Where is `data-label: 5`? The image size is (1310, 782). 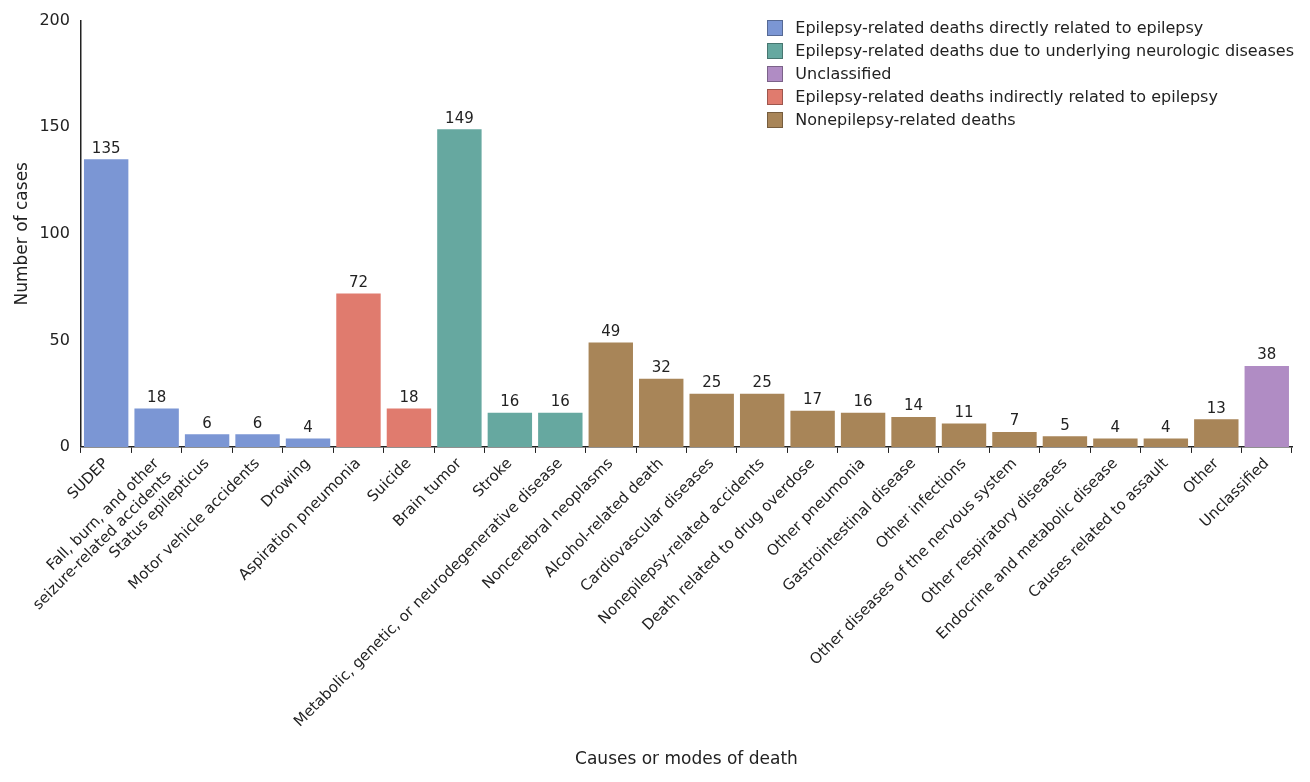 data-label: 5 is located at coordinates (1065, 424).